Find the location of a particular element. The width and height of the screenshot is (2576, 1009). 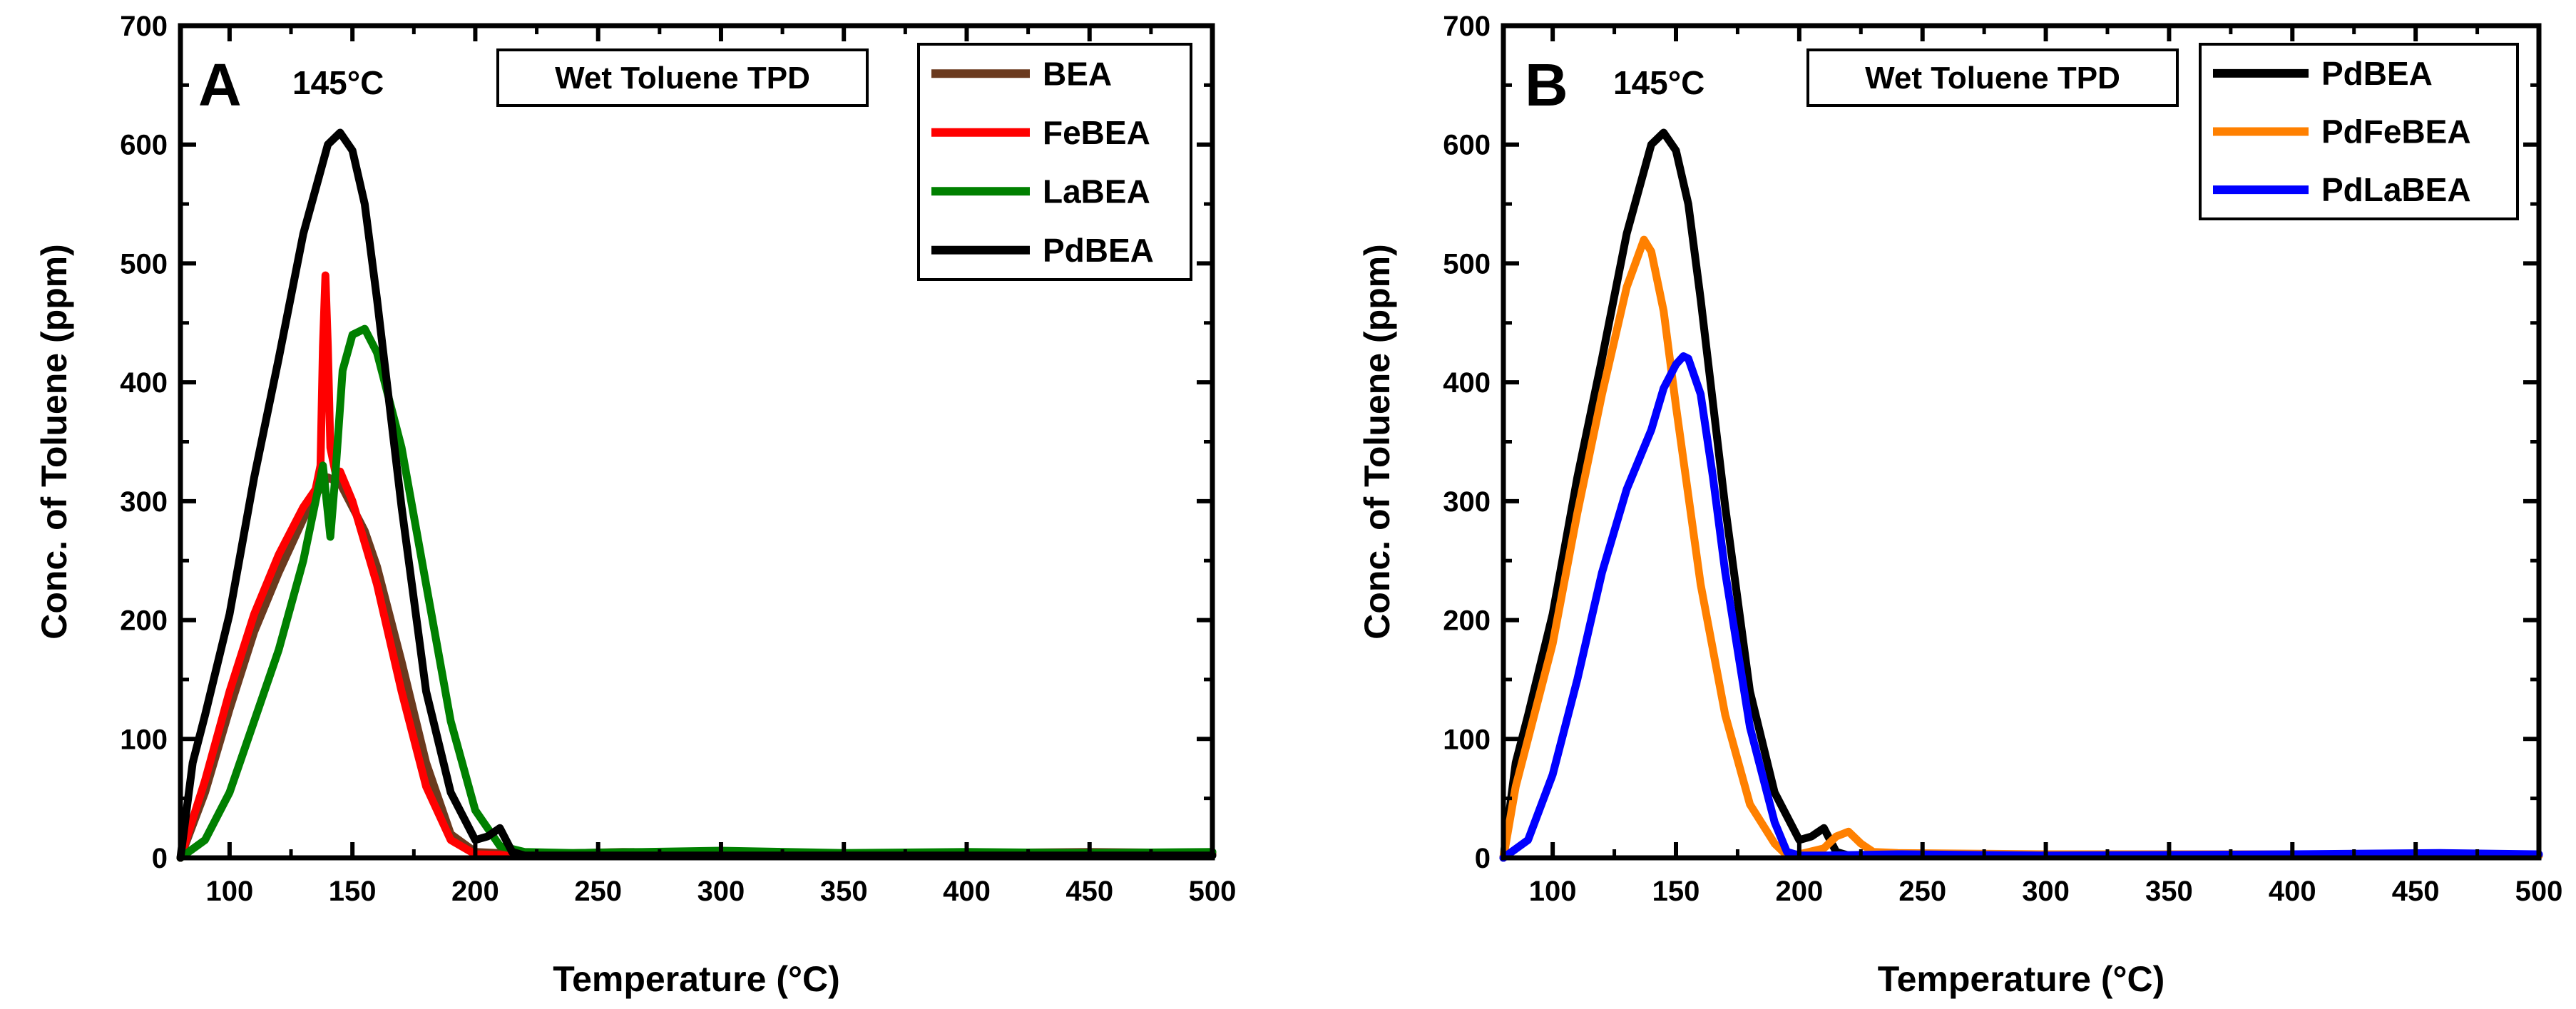

legend-label-bea: BEA is located at coordinates (1077, 73).